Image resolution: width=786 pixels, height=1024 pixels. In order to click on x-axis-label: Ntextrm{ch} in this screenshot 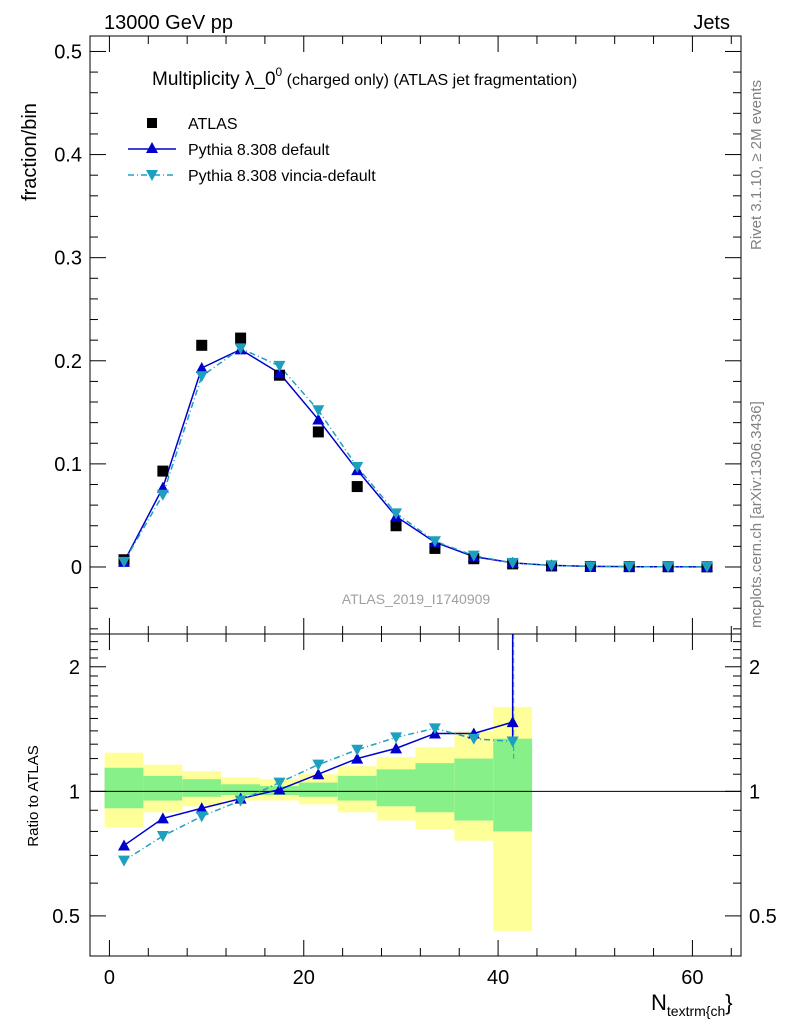, I will do `click(692, 1004)`.